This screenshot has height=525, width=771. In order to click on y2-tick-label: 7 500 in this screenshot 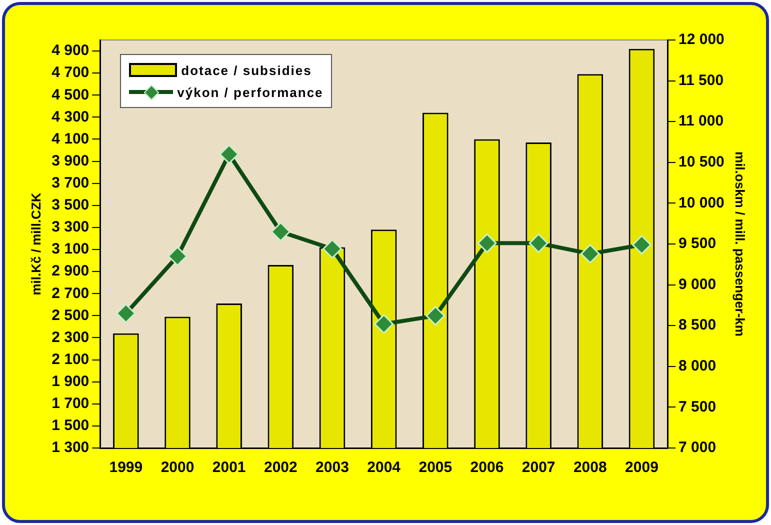, I will do `click(697, 407)`.